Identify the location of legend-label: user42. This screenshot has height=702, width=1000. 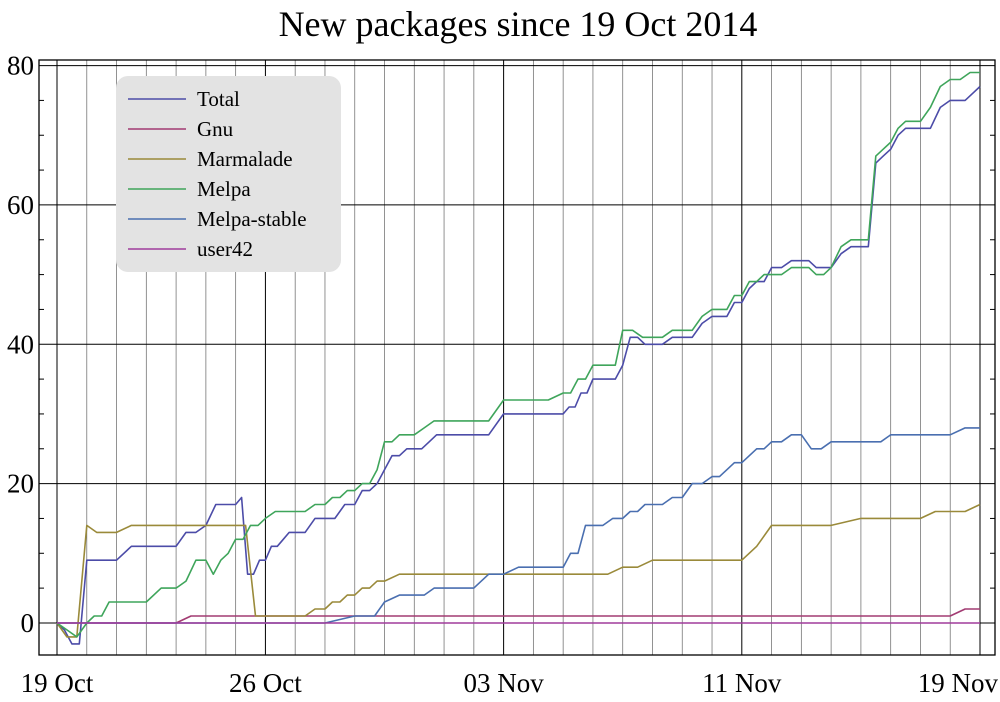
(225, 249).